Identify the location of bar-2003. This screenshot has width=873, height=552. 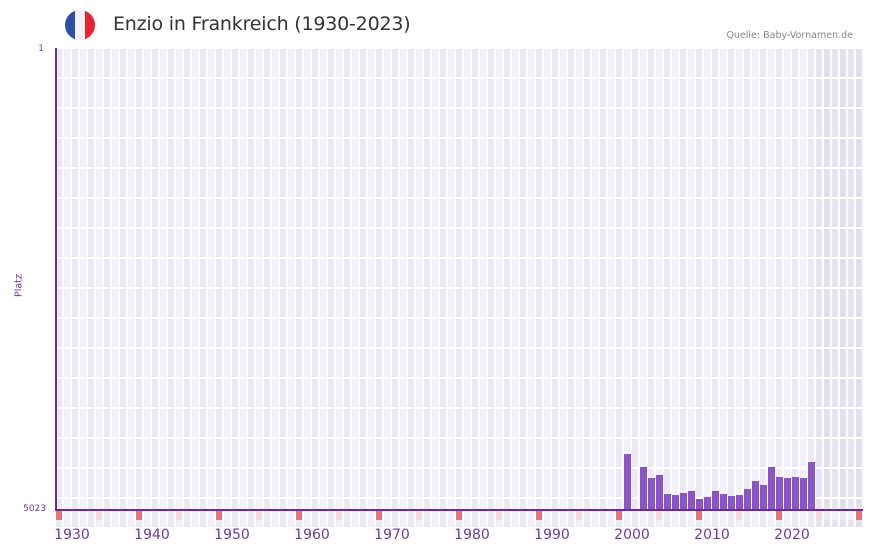
(659, 492).